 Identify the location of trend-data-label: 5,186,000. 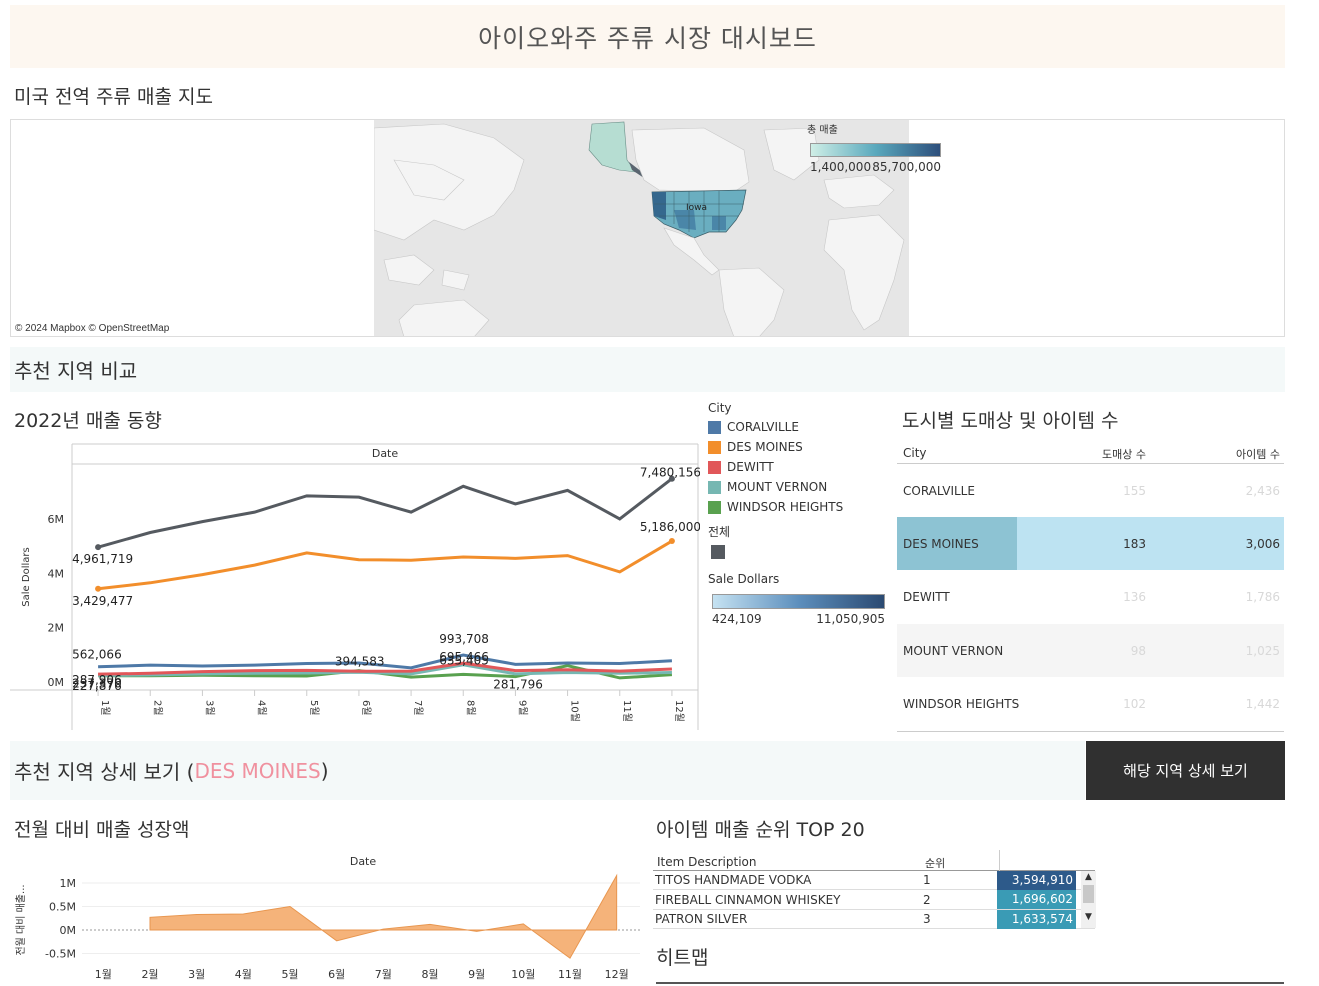
(670, 527).